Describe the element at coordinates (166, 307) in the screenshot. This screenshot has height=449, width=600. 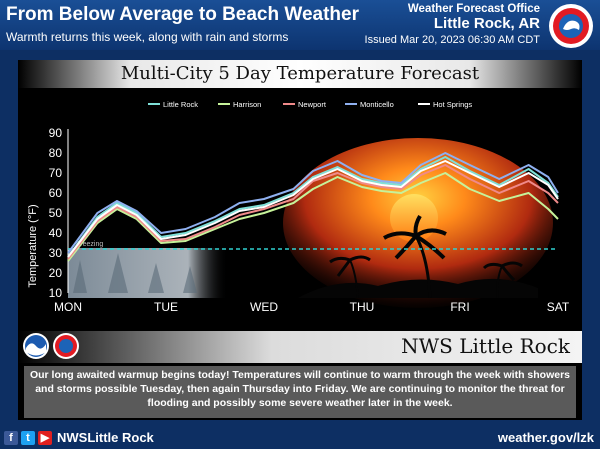
I see `x-tick-label: TUE` at that location.